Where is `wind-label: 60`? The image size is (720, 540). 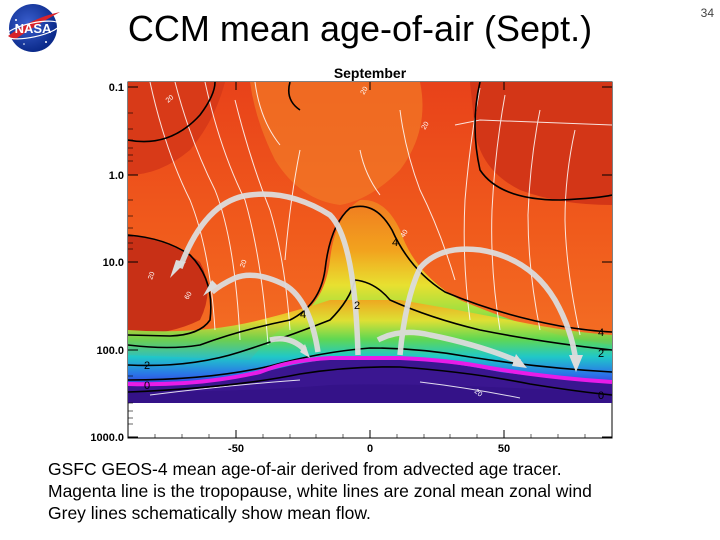 wind-label: 60 is located at coordinates (189, 296).